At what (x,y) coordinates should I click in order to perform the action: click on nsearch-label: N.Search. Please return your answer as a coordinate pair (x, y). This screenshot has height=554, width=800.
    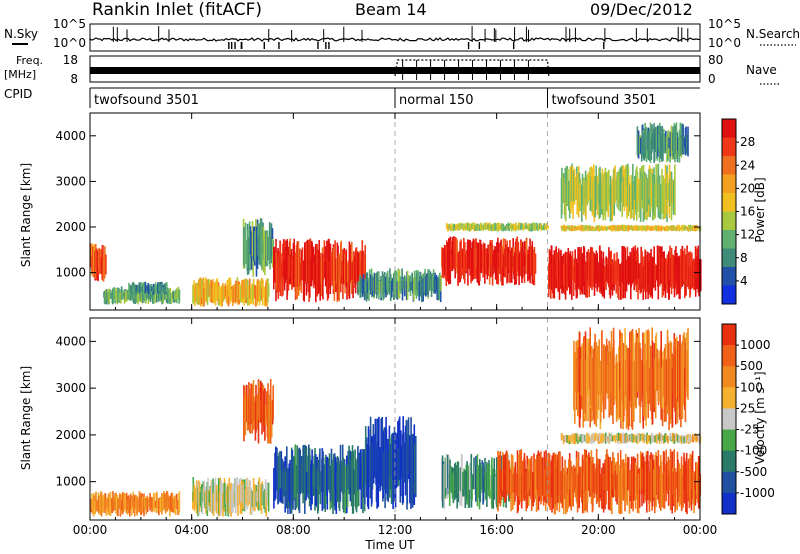
    Looking at the image, I should click on (773, 34).